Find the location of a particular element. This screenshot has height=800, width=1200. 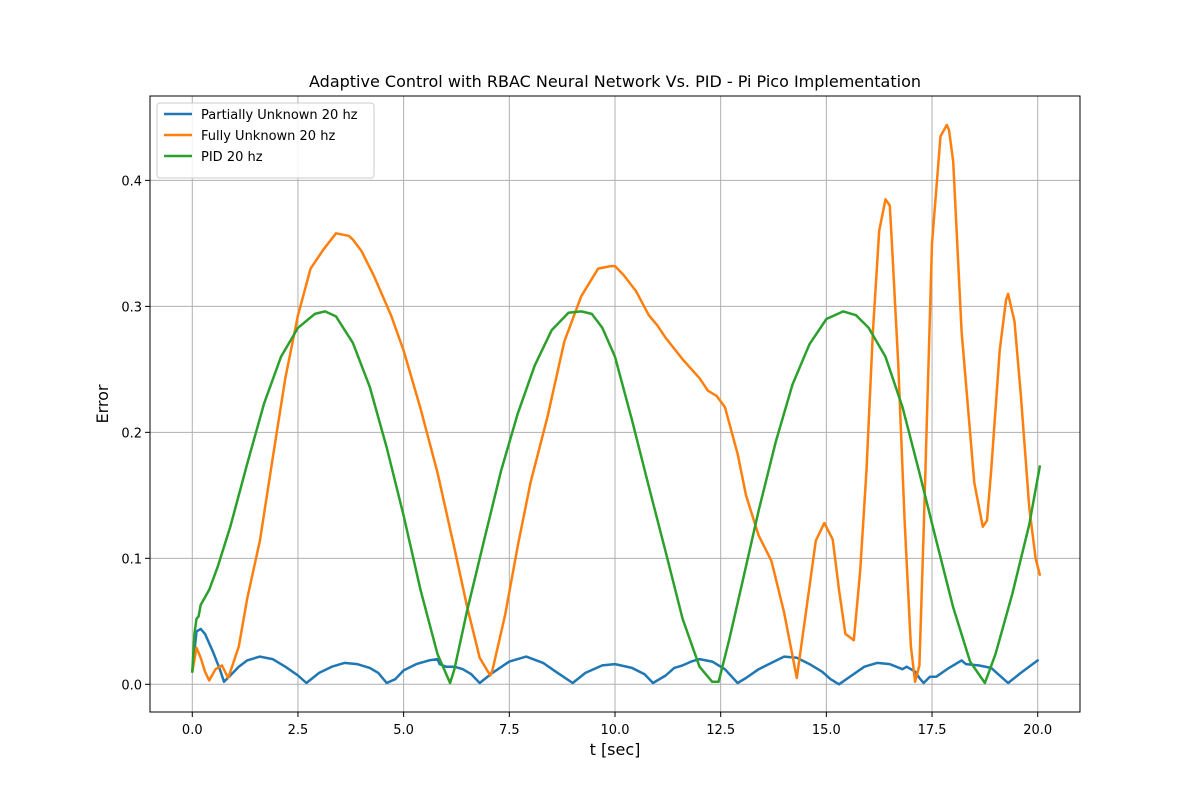

x-tick-label: 15.0 is located at coordinates (826, 730).